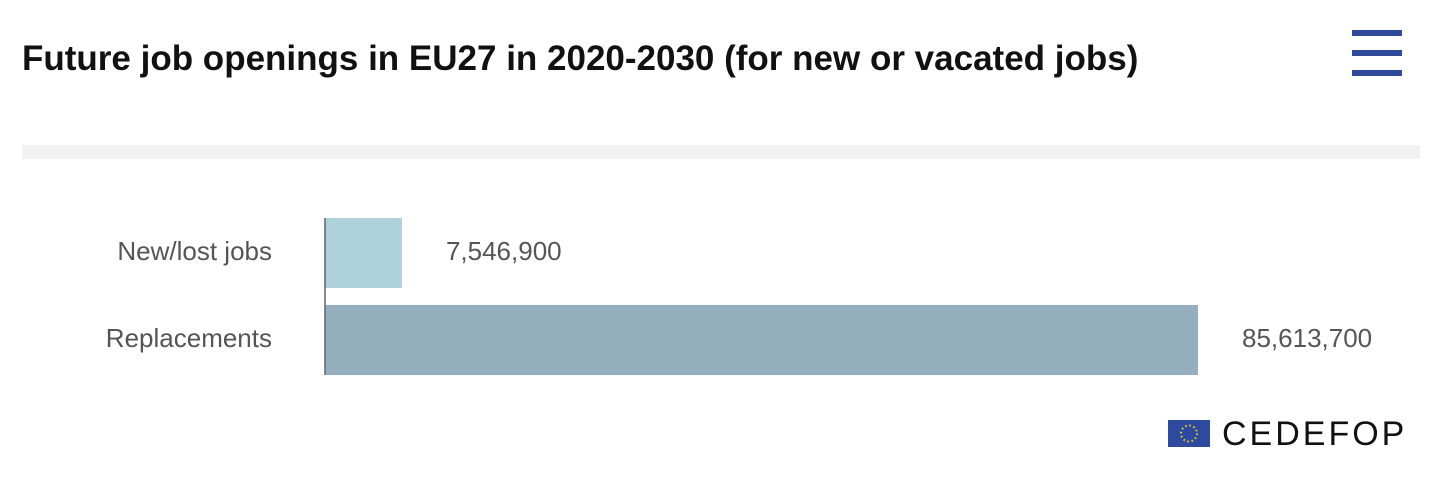 This screenshot has height=501, width=1456. I want to click on menu-button, so click(1377, 53).